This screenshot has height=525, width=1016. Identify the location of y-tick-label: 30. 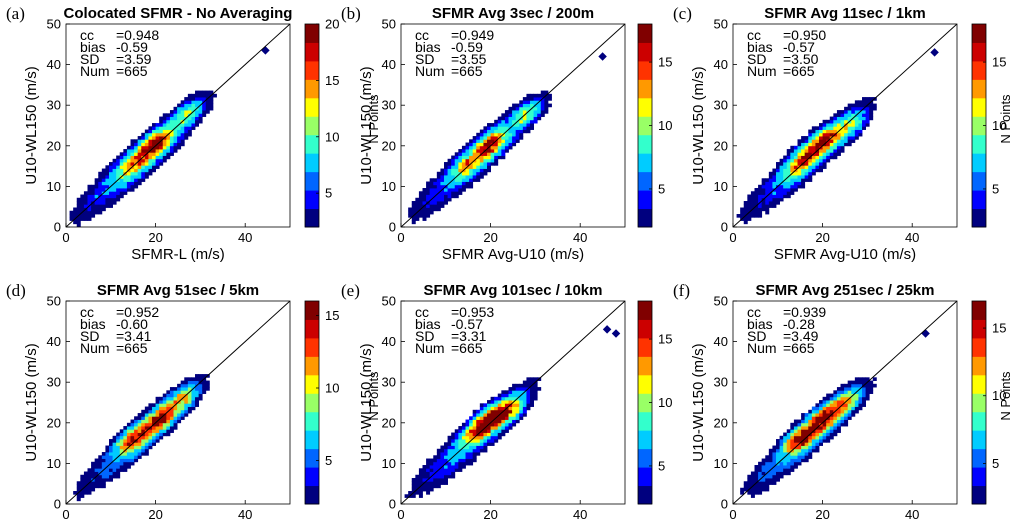
(389, 105).